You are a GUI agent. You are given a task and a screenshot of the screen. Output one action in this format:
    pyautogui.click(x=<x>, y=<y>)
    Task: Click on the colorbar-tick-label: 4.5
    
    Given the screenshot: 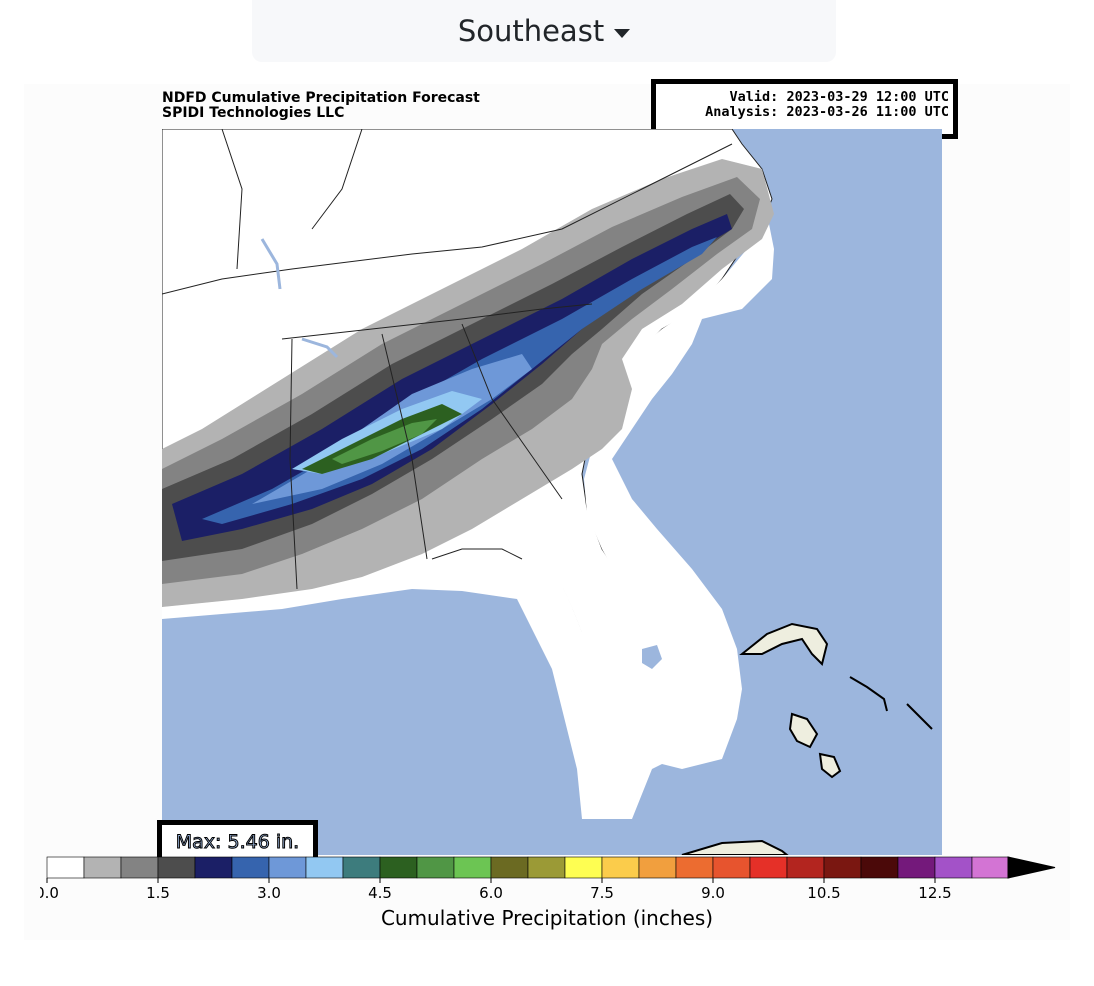 What is the action you would take?
    pyautogui.click(x=380, y=892)
    